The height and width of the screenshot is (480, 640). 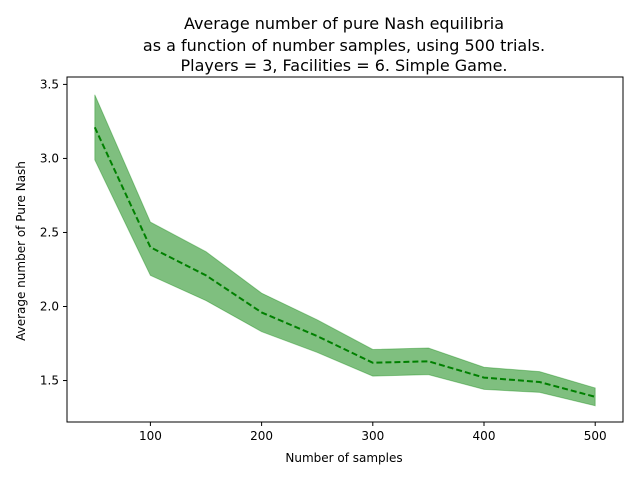 What do you see at coordinates (343, 458) in the screenshot?
I see `x-axis-label: Number of samples` at bounding box center [343, 458].